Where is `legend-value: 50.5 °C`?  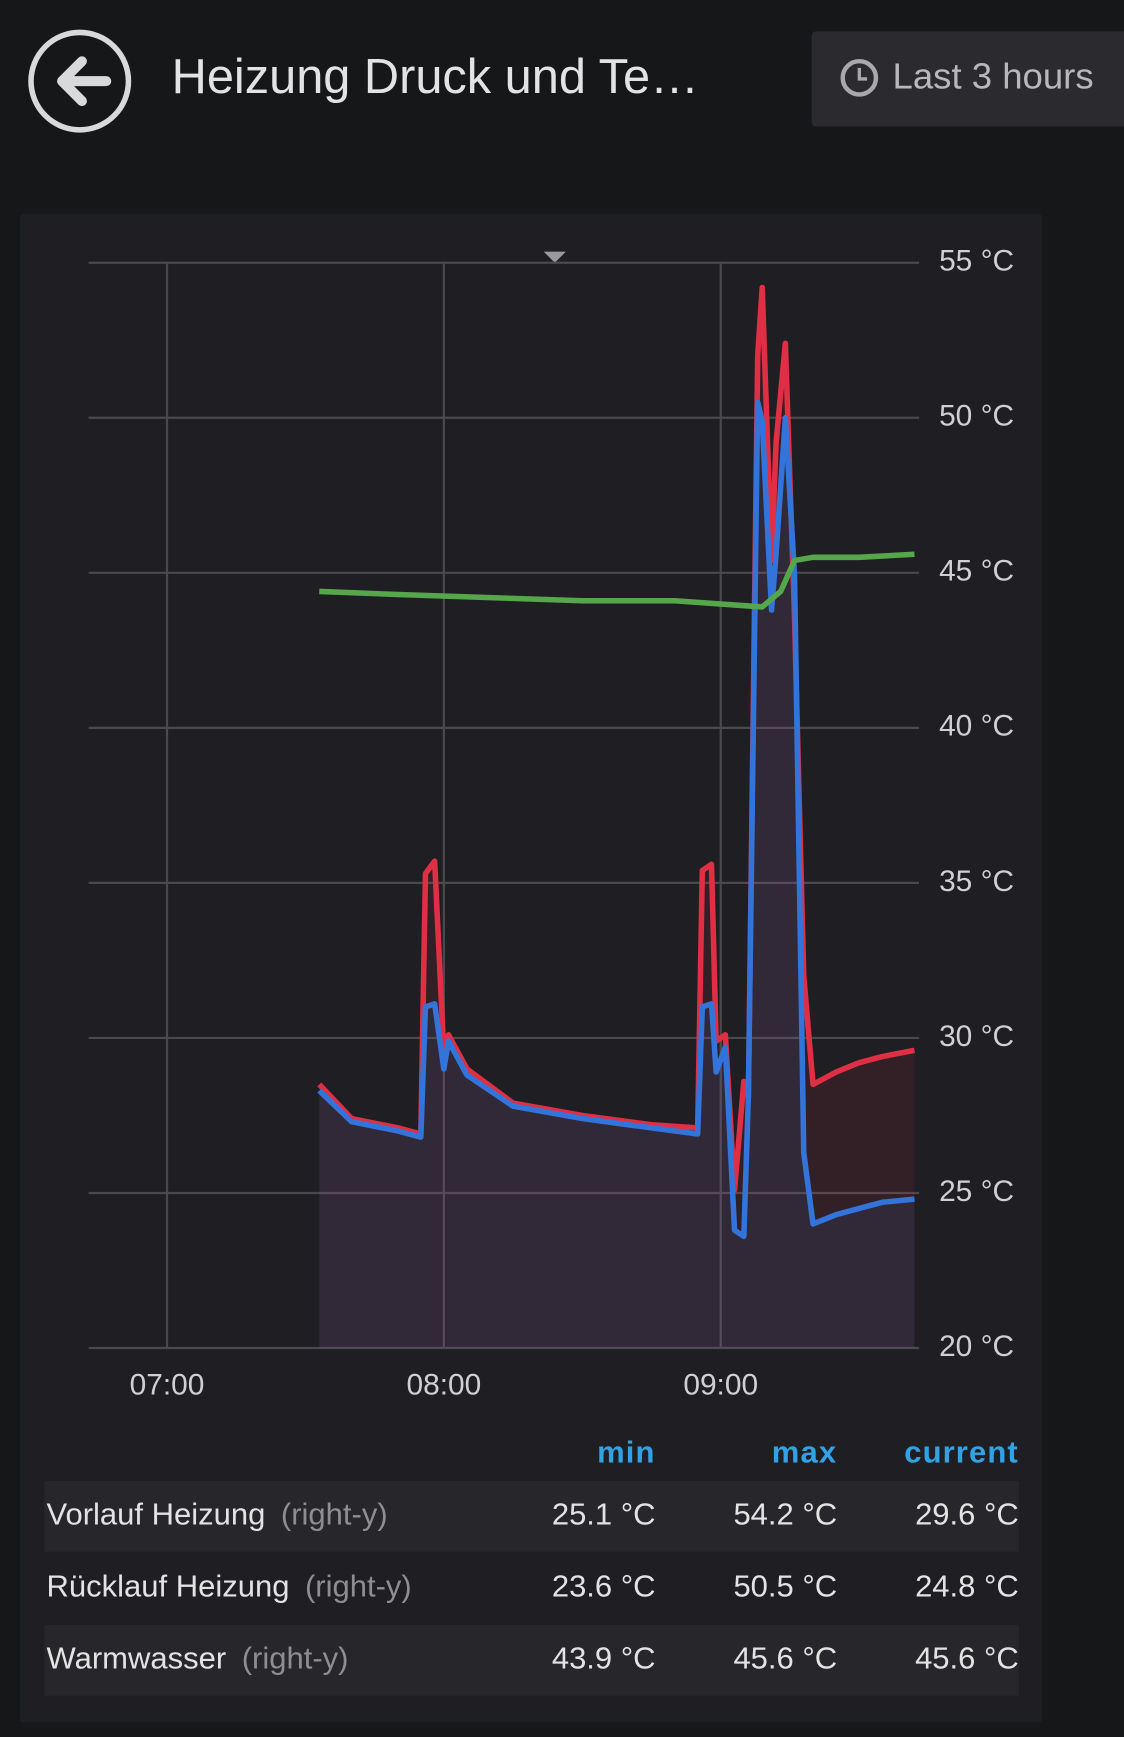 legend-value: 50.5 °C is located at coordinates (785, 1585).